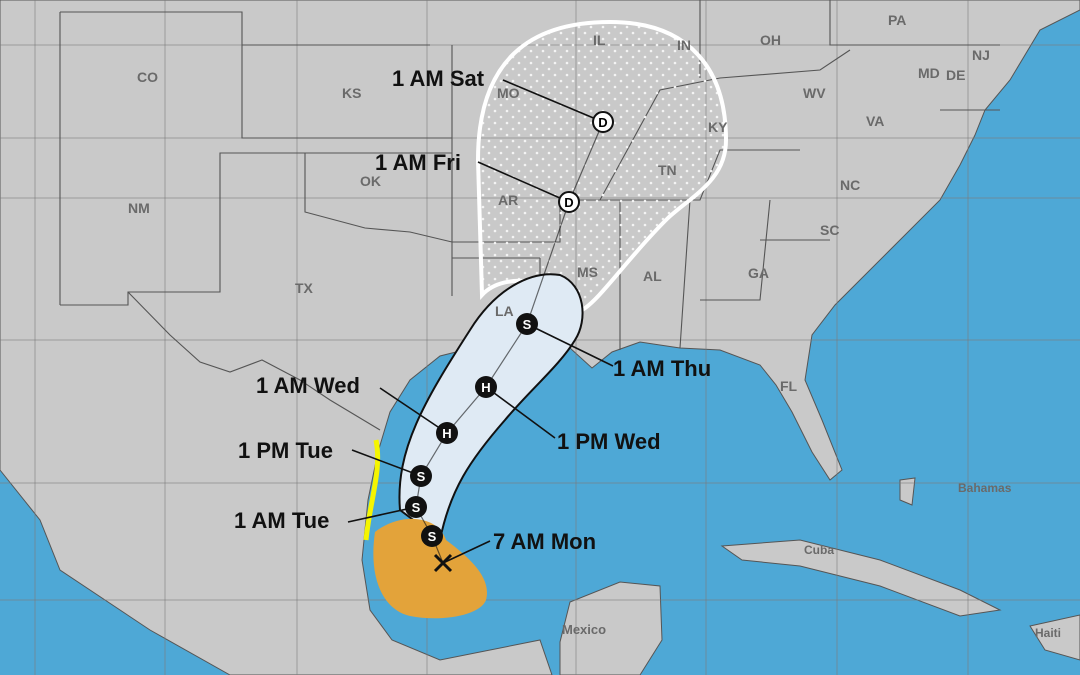 Image resolution: width=1080 pixels, height=675 pixels. Describe the element at coordinates (443, 563) in the screenshot. I see `current-position-x-icon` at that location.